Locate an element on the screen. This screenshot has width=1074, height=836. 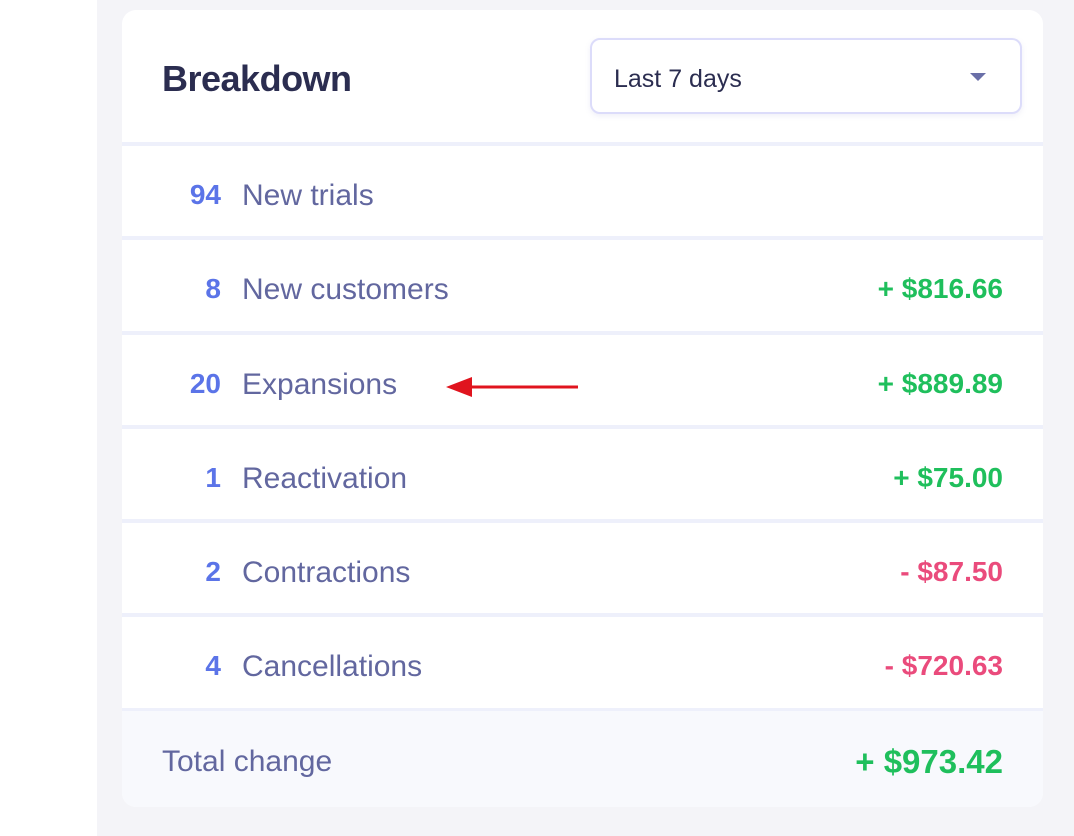
total-change-label: Total change is located at coordinates (247, 761).